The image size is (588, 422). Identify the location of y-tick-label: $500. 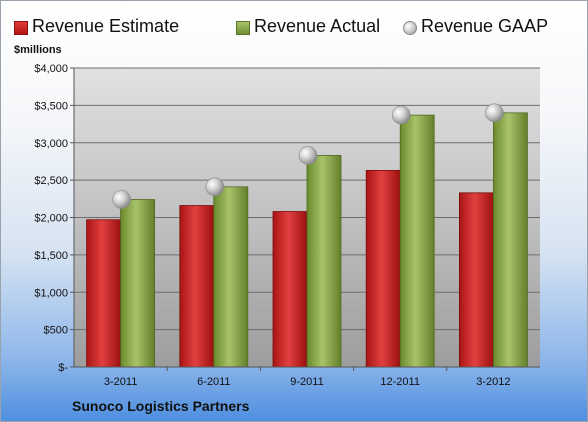
(56, 331).